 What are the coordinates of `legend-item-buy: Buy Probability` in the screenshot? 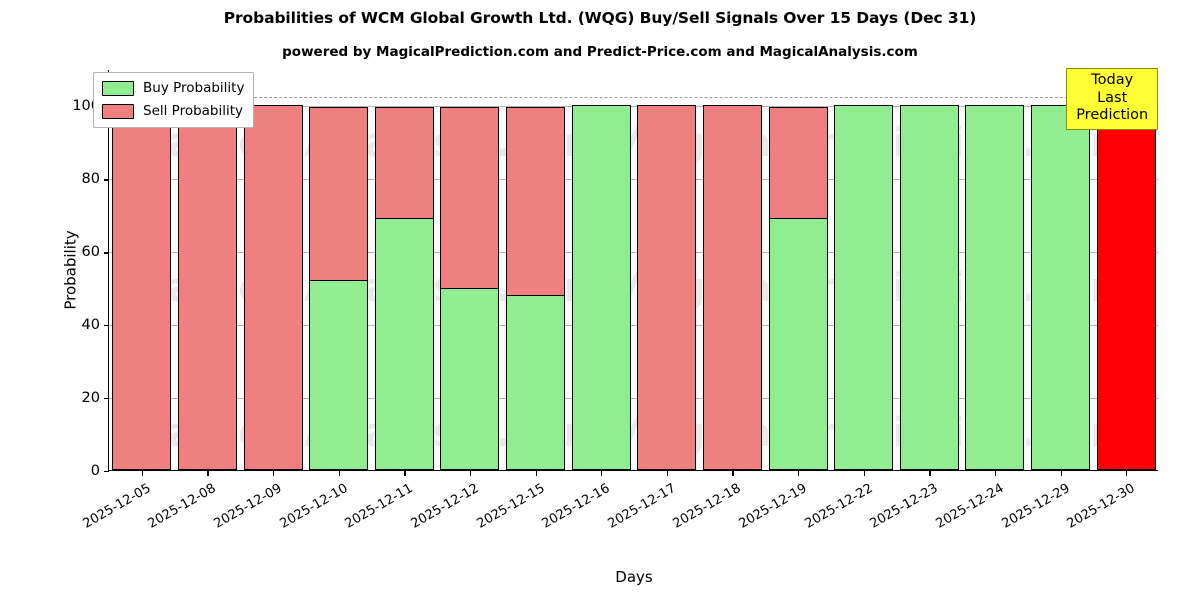 It's located at (173, 88).